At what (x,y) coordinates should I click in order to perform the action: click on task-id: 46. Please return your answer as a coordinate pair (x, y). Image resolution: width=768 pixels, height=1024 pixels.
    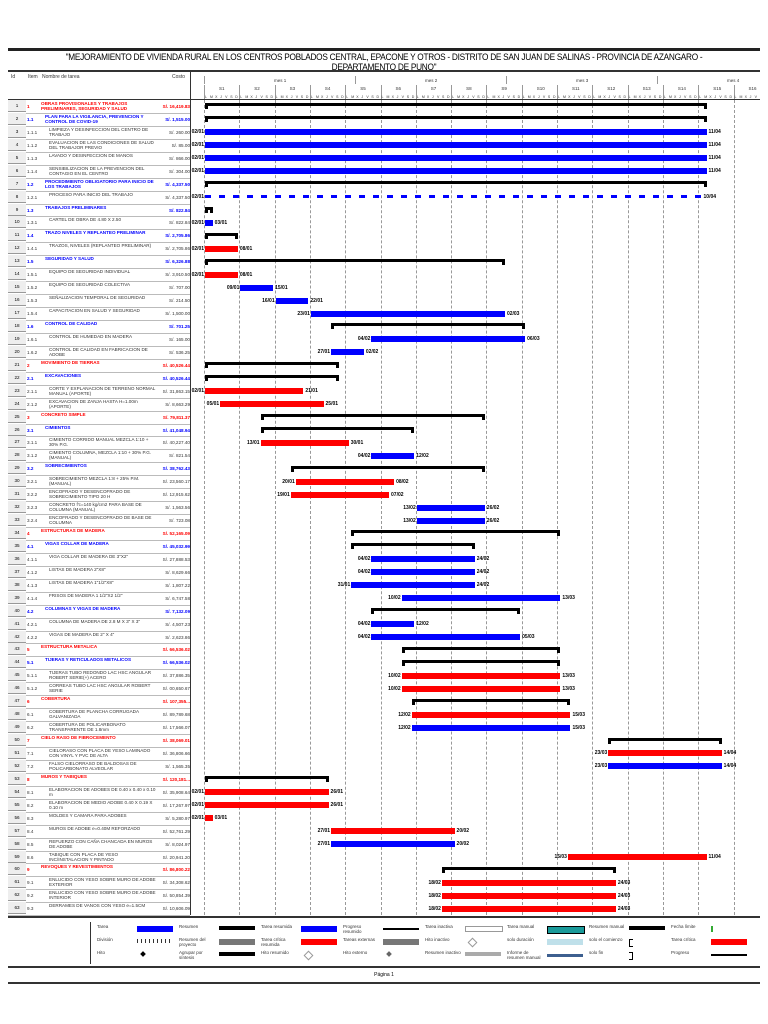
    Looking at the image, I should click on (17, 688).